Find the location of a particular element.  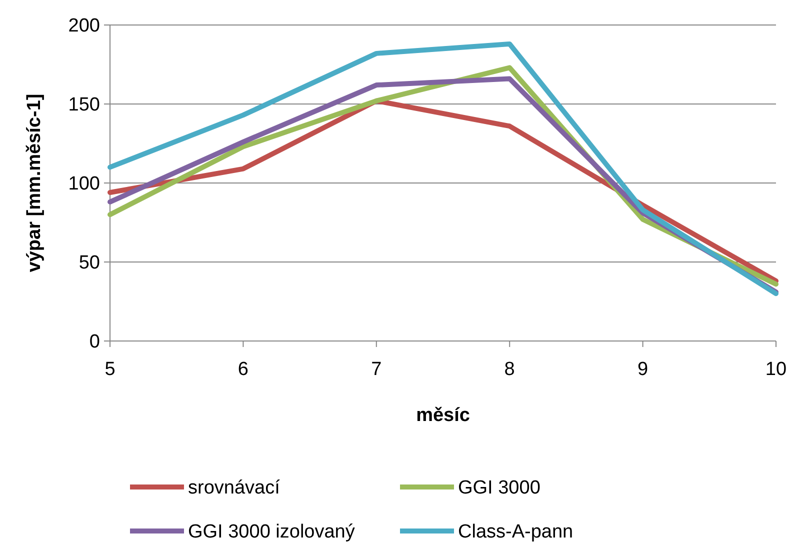

x-tick-label: 7 is located at coordinates (376, 369).